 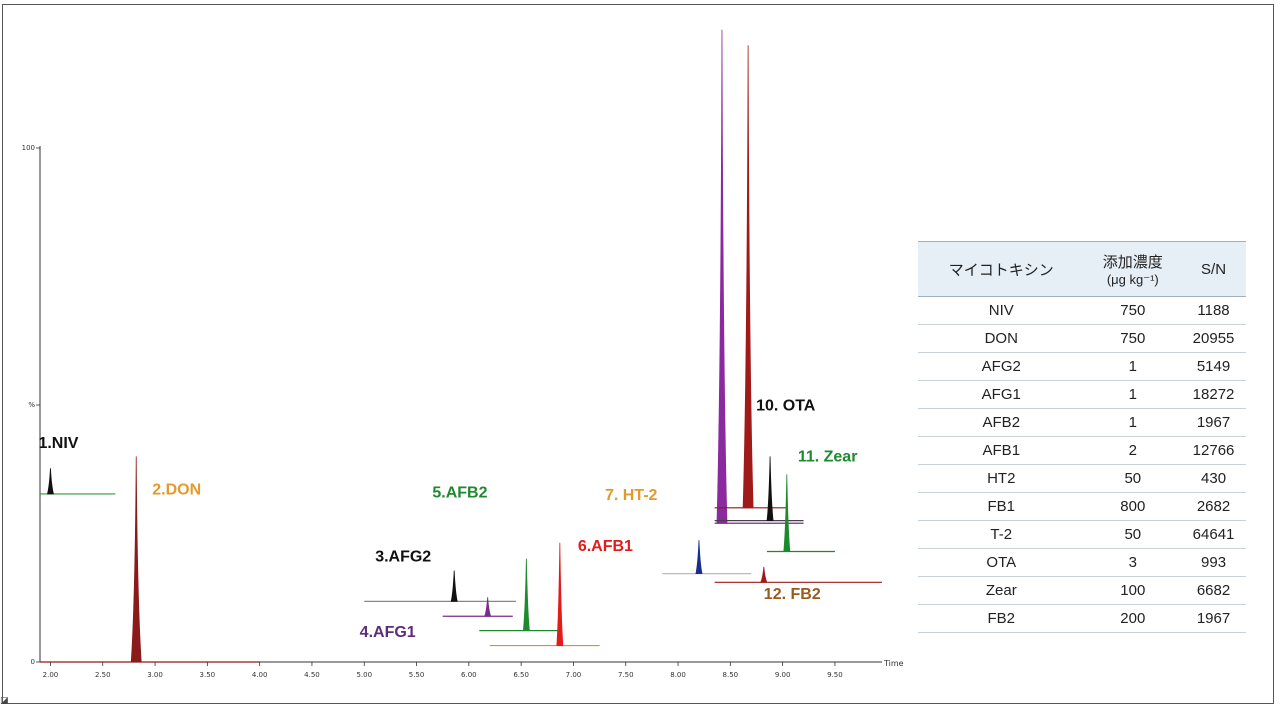 I want to click on series-10: 10. OTA, so click(x=765, y=459).